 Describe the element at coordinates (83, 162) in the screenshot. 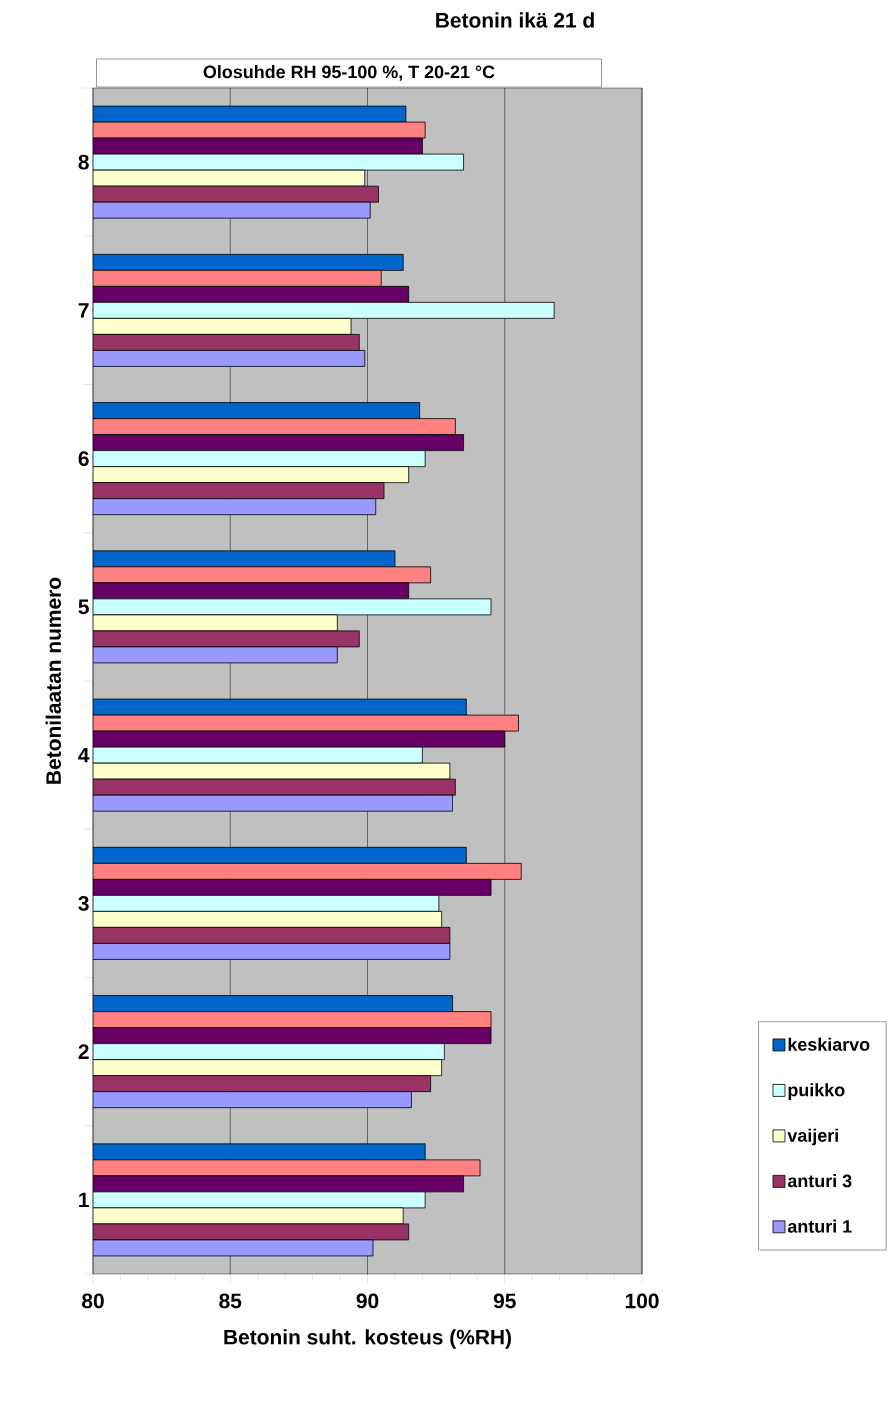

I see `y-tick-label: 8` at that location.